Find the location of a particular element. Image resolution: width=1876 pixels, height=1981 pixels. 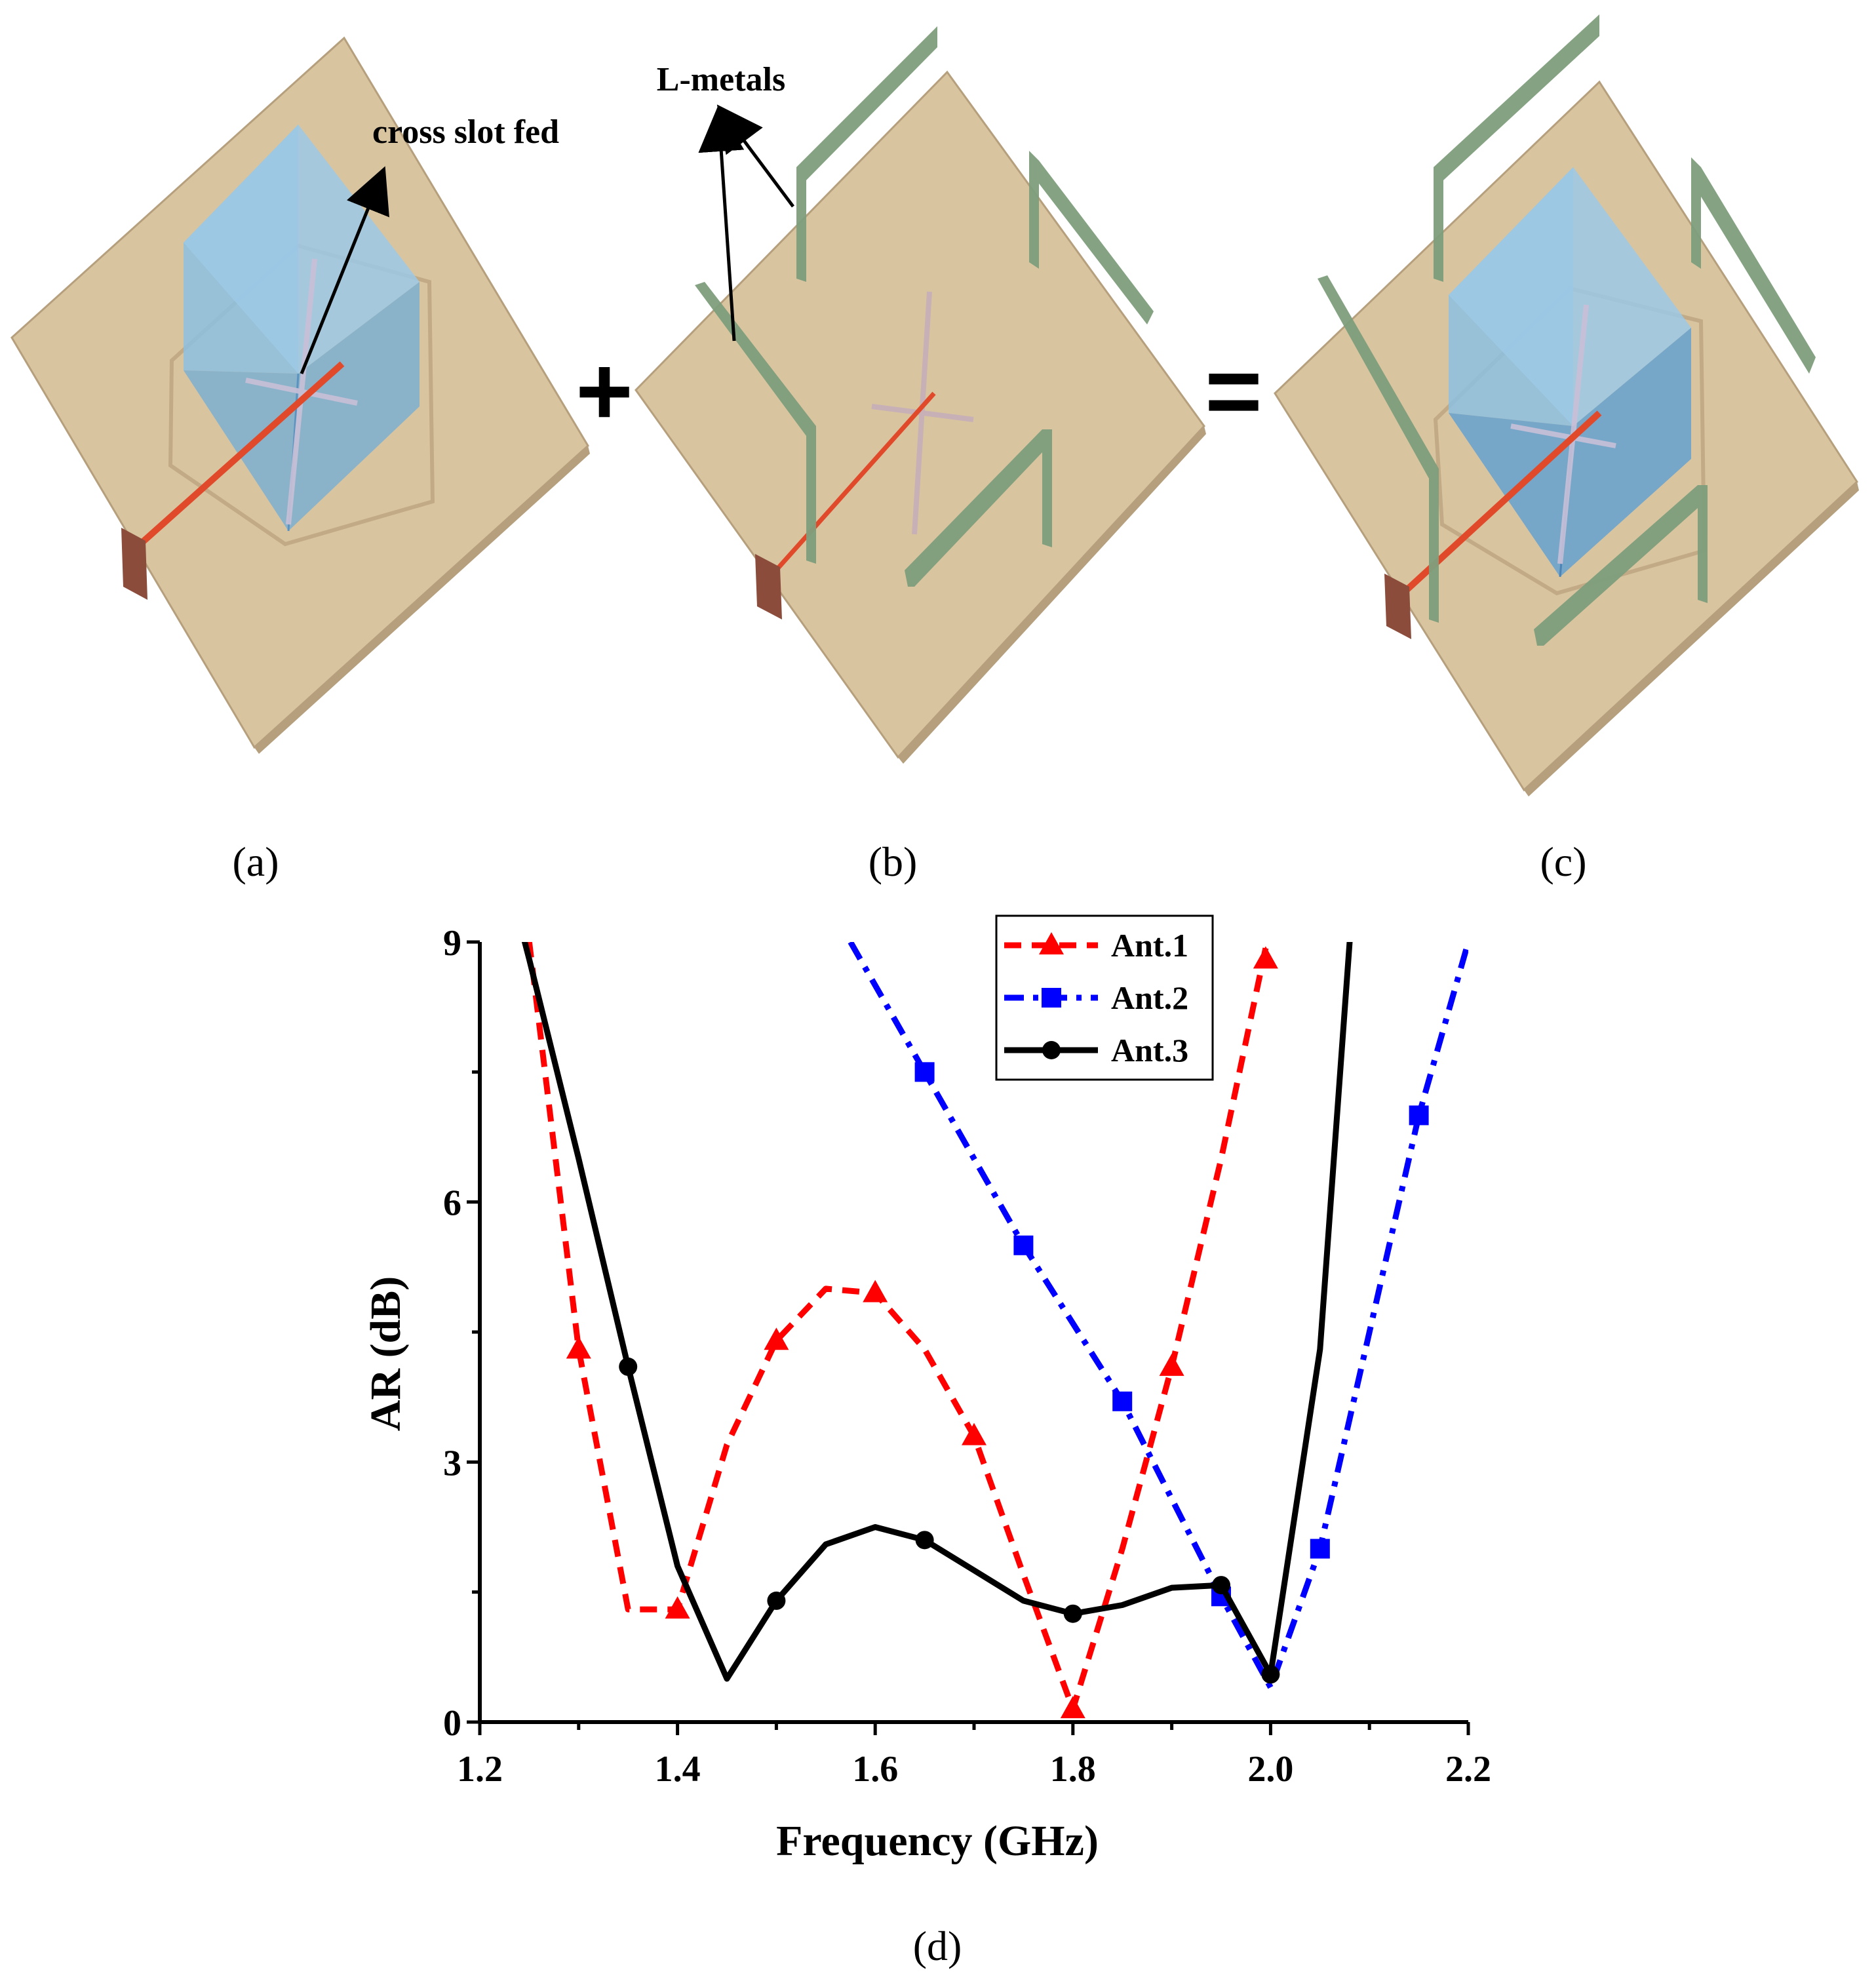

cross-slot-annotation: cross slot fed is located at coordinates (465, 132).